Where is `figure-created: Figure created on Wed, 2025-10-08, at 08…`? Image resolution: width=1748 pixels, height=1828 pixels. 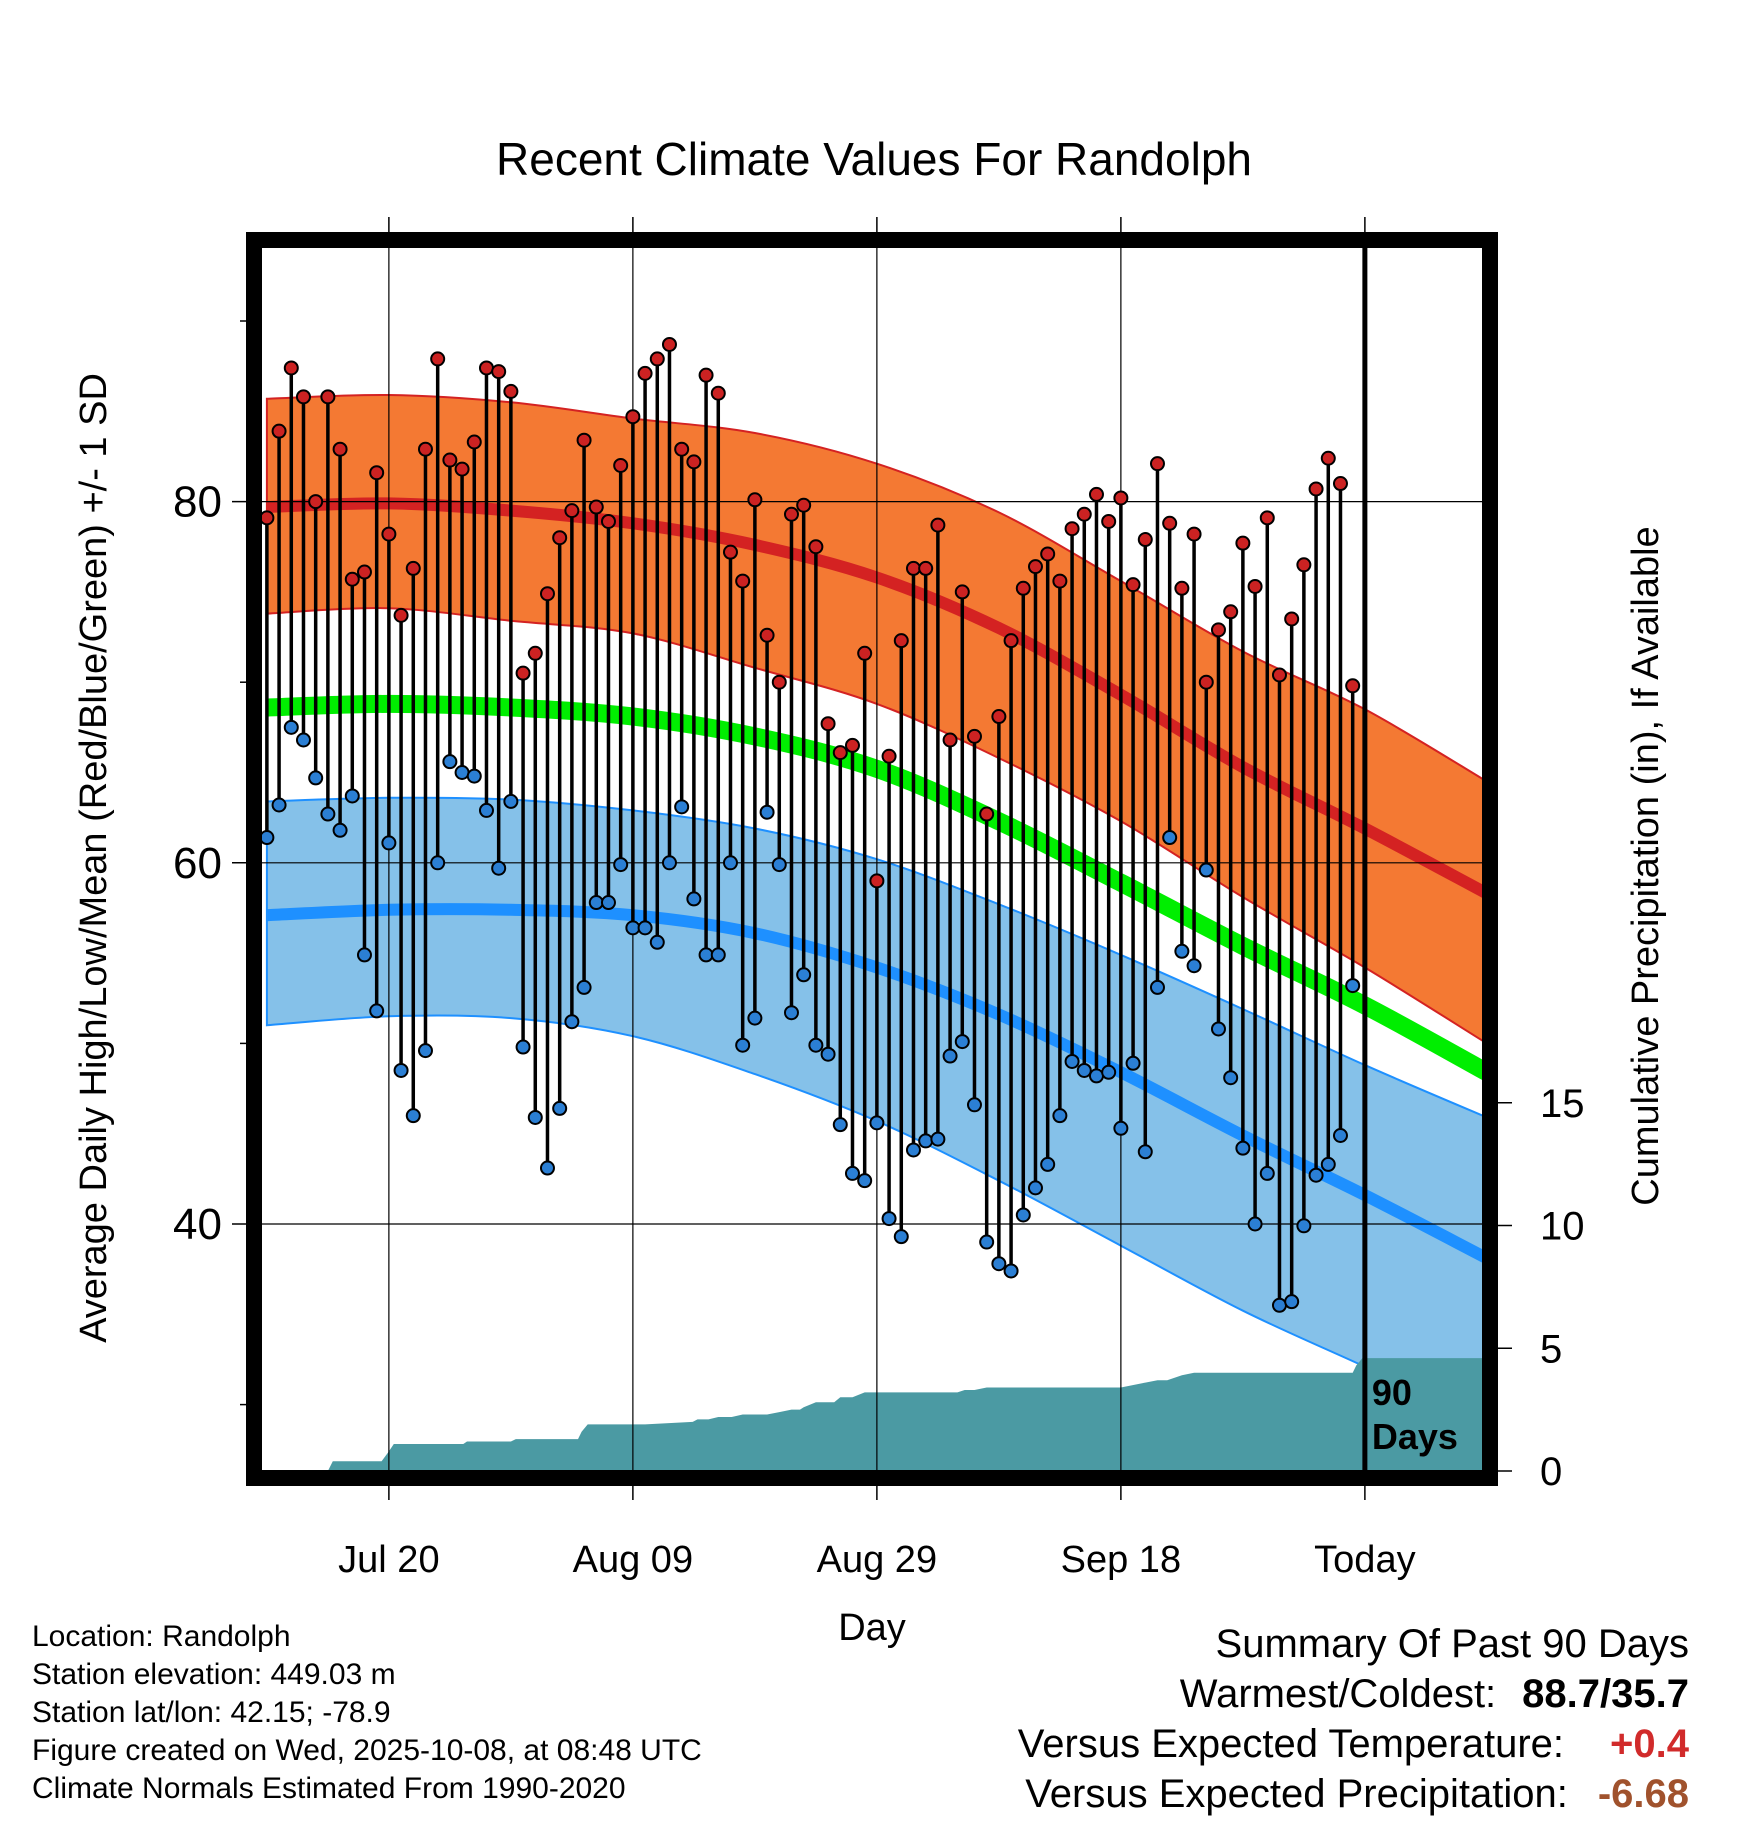
figure-created: Figure created on Wed, 2025-10-08, at 08… is located at coordinates (367, 1750).